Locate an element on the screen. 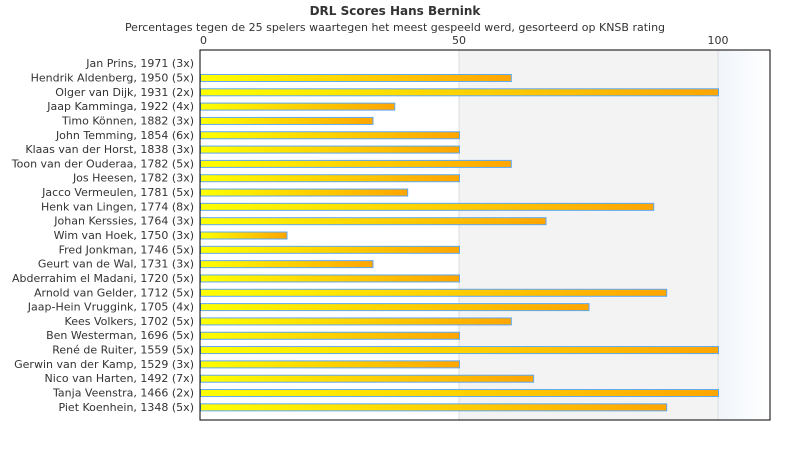 The image size is (790, 450). category-label: Ben Westerman, 1696 (5x) is located at coordinates (120, 335).